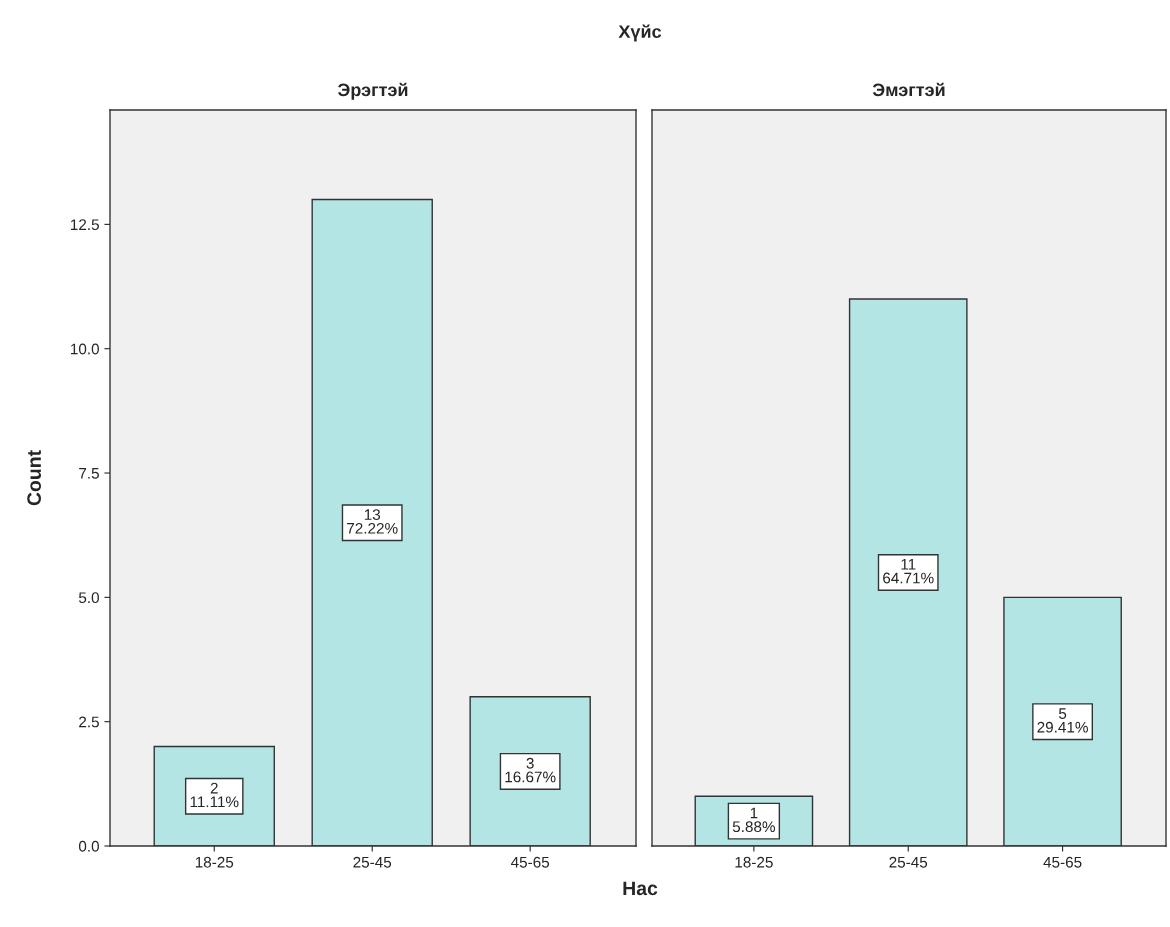 This screenshot has height=927, width=1170. I want to click on x-axis-title: Нас, so click(640, 888).